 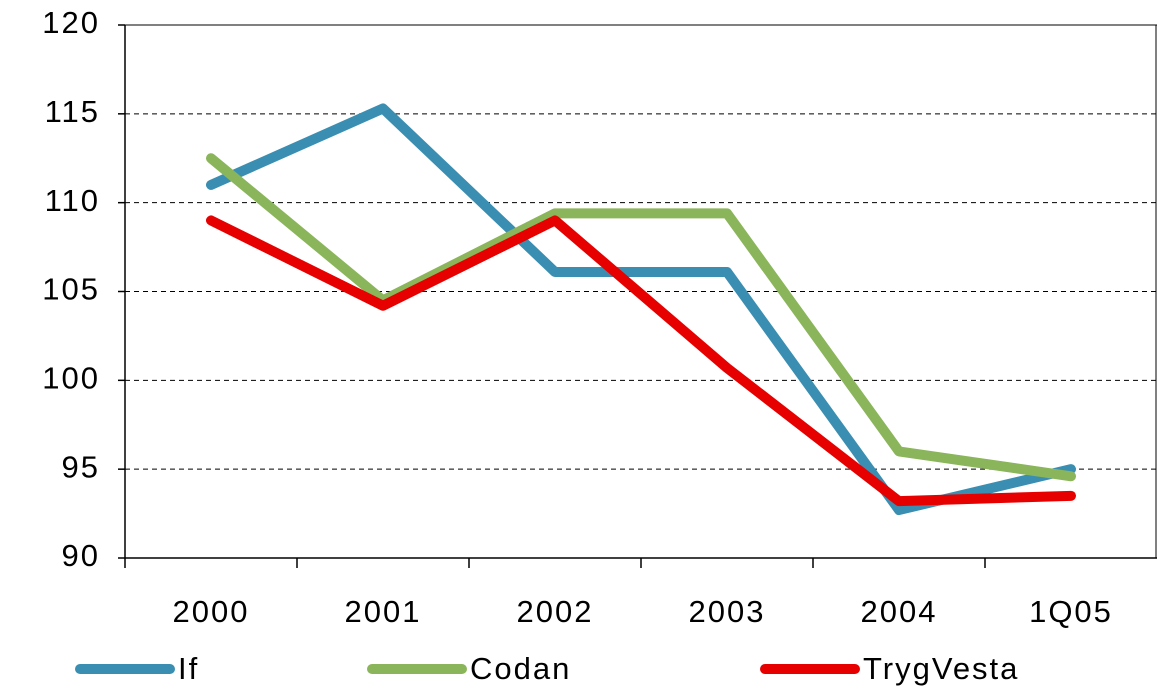 What do you see at coordinates (188, 668) in the screenshot?
I see `legend-label: If` at bounding box center [188, 668].